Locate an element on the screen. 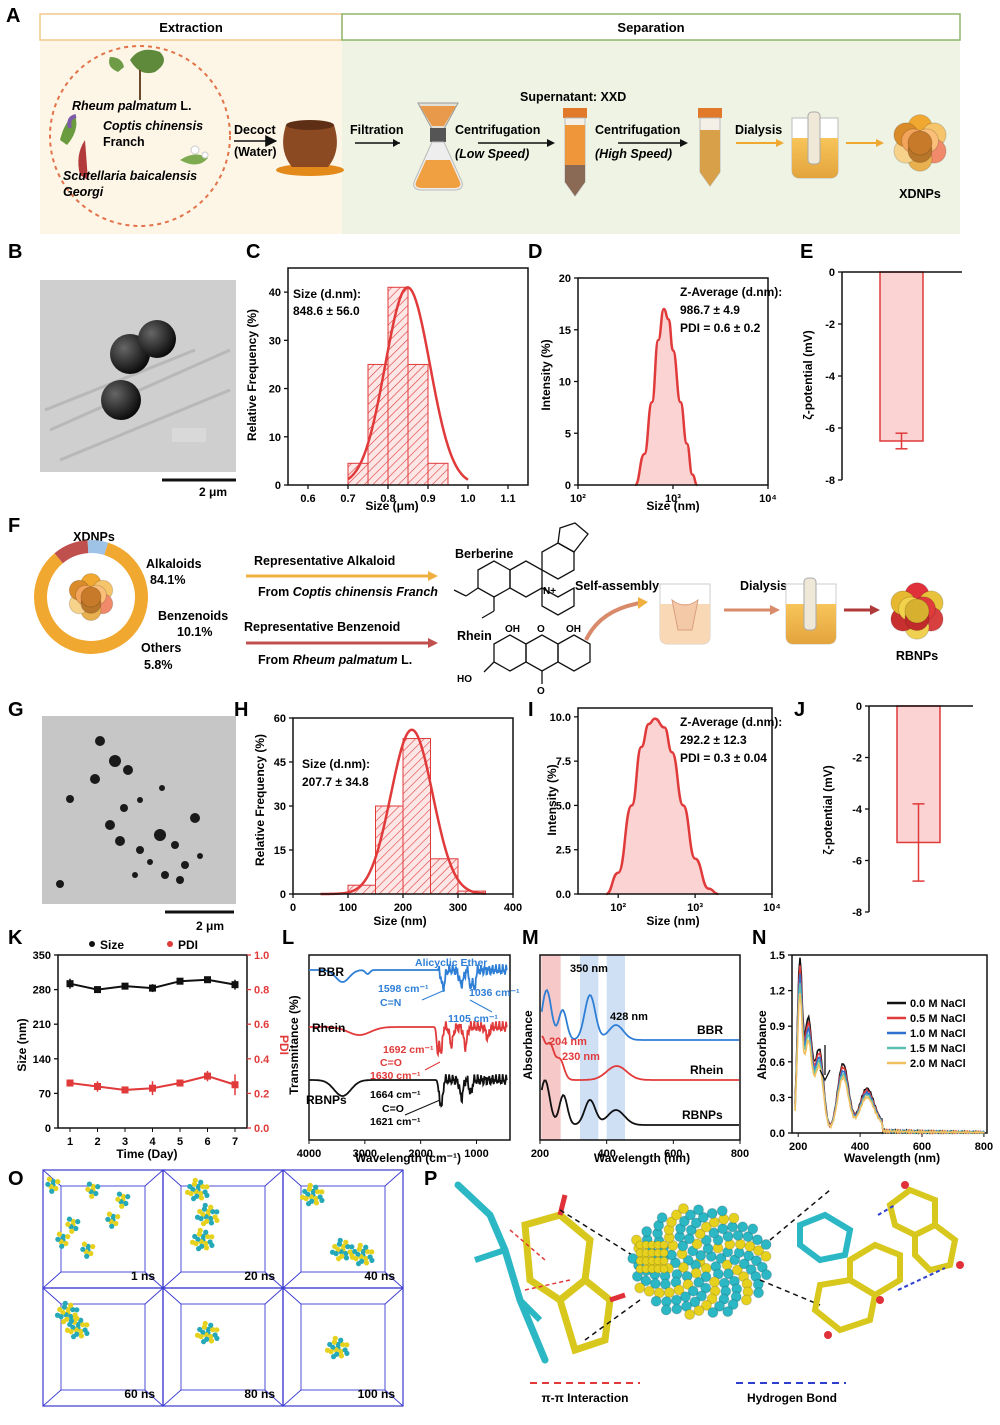  x-tick-label: 10² is located at coordinates (578, 499).